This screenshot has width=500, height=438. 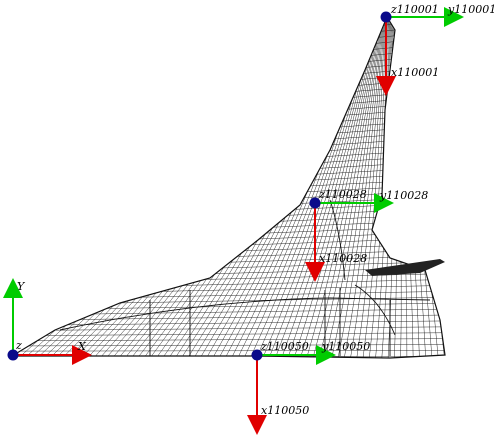 I want to click on origin-node, so click(x=13, y=355).